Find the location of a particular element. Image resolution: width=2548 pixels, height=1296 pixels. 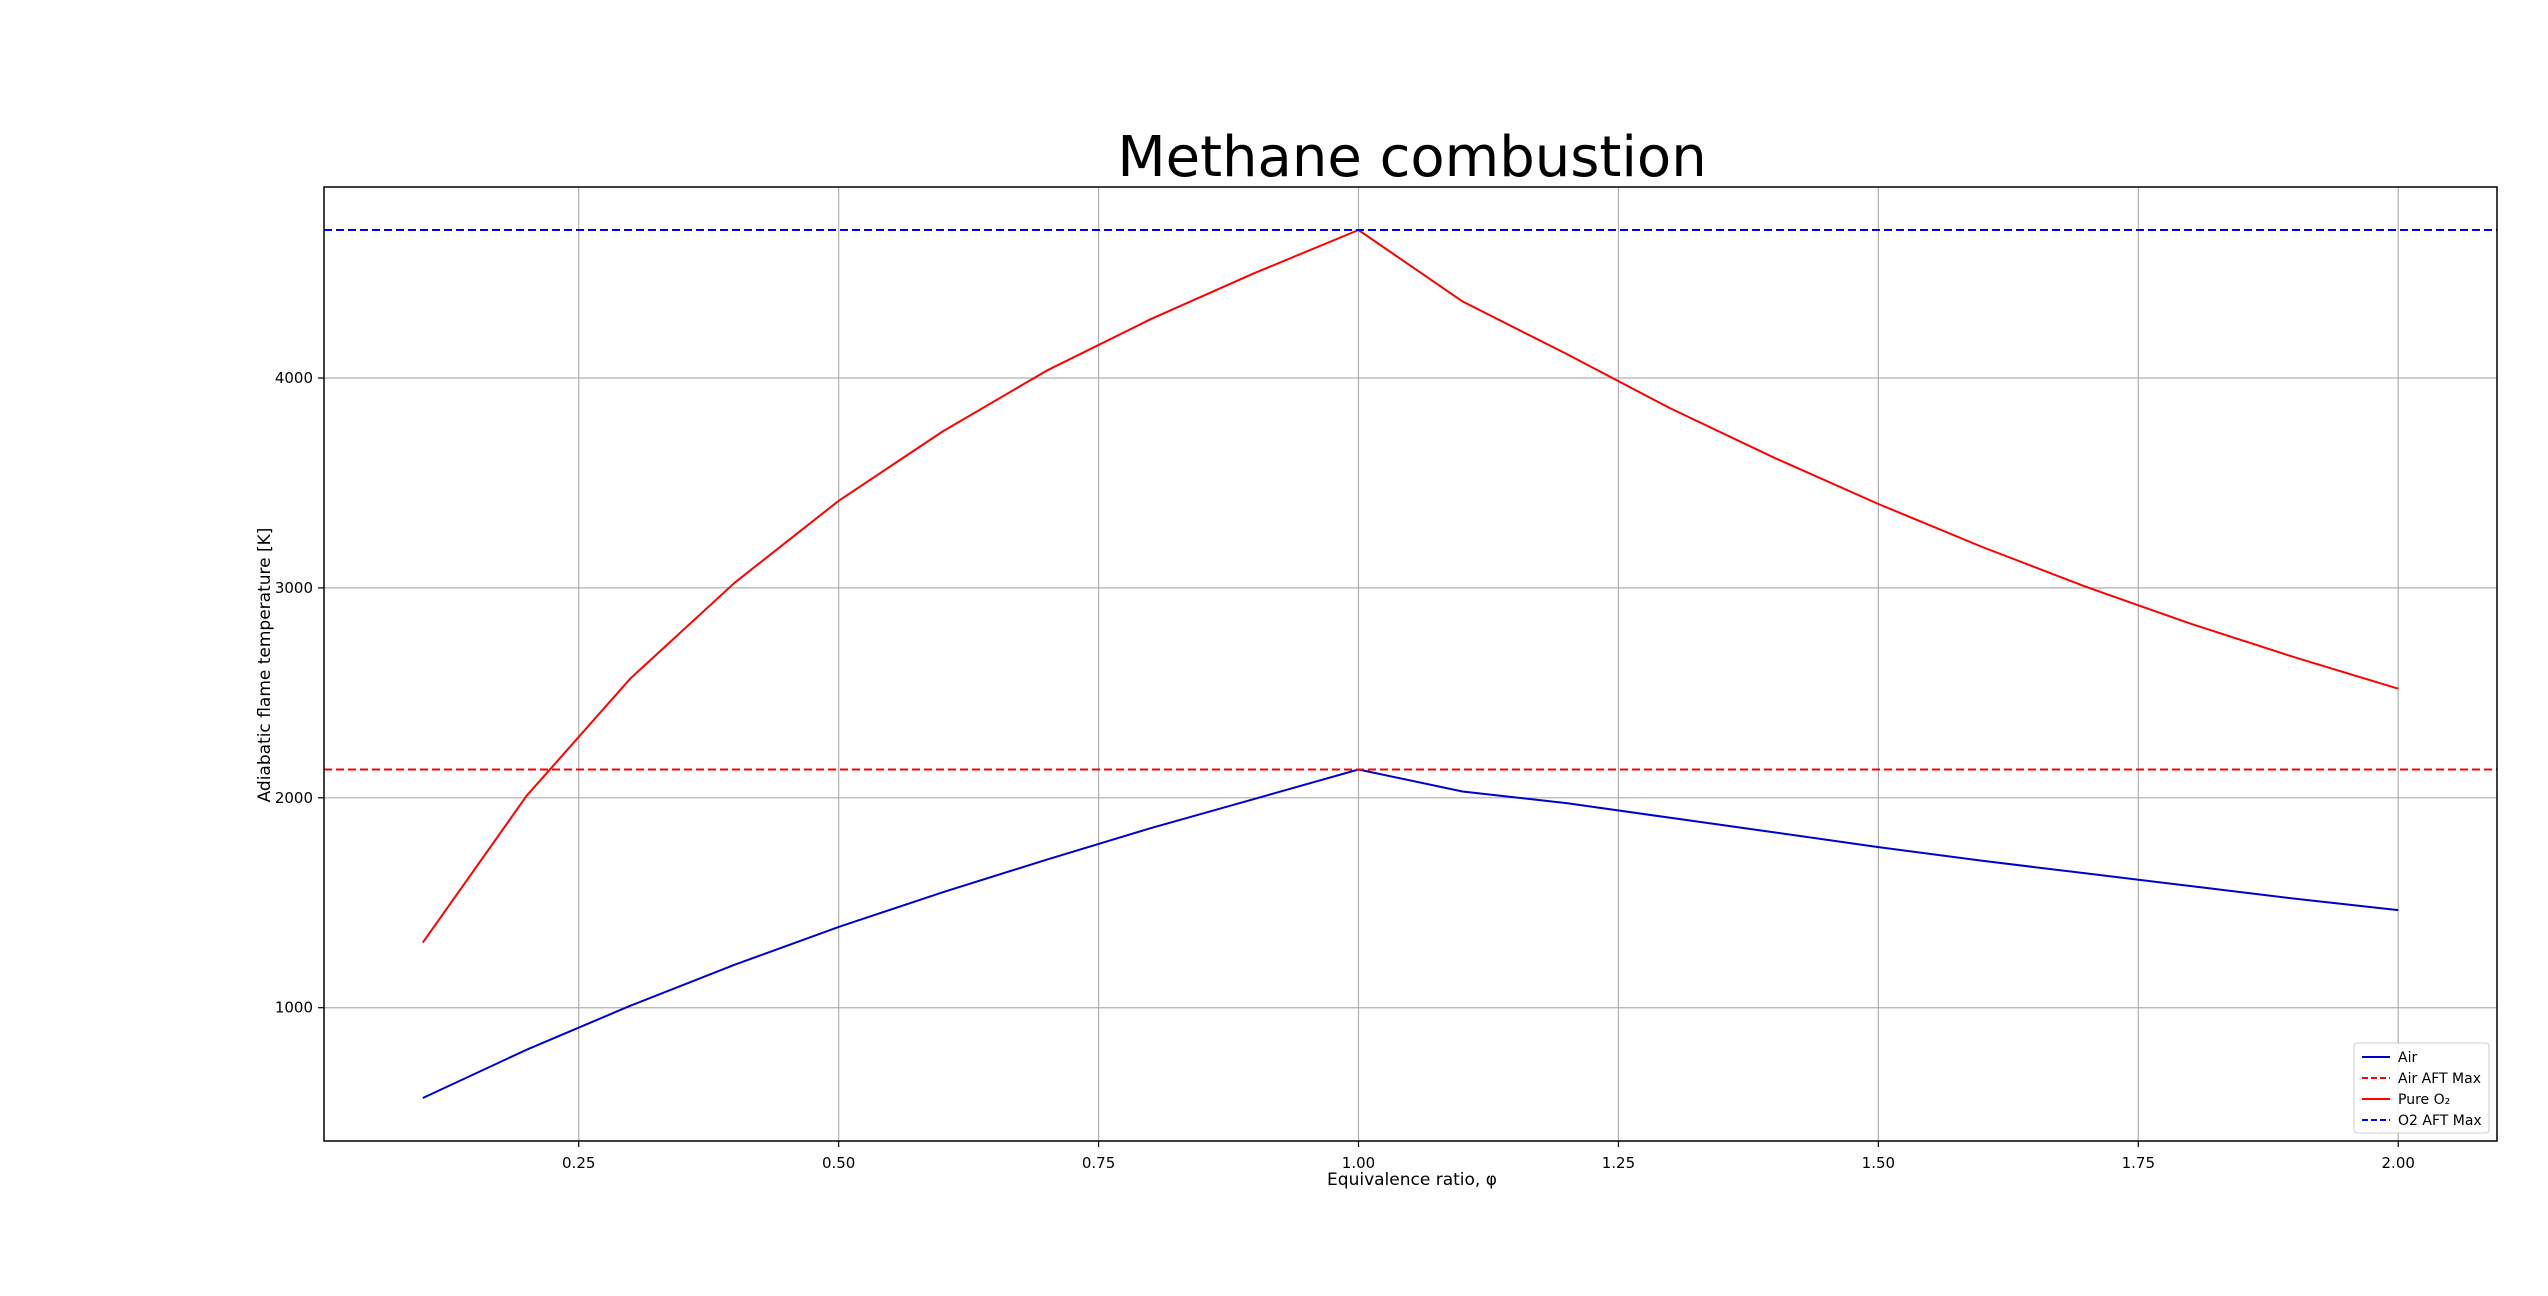

legend: Air Air AFT Max Pure O₂ O2 AFT Max is located at coordinates (2421, 1088).